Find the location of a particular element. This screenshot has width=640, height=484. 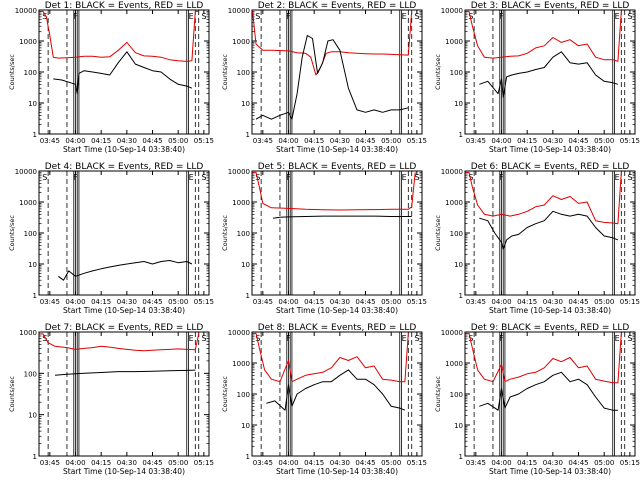

chart-title: Det 3: BLACK = Events, RED = LLD is located at coordinates (550, 6).